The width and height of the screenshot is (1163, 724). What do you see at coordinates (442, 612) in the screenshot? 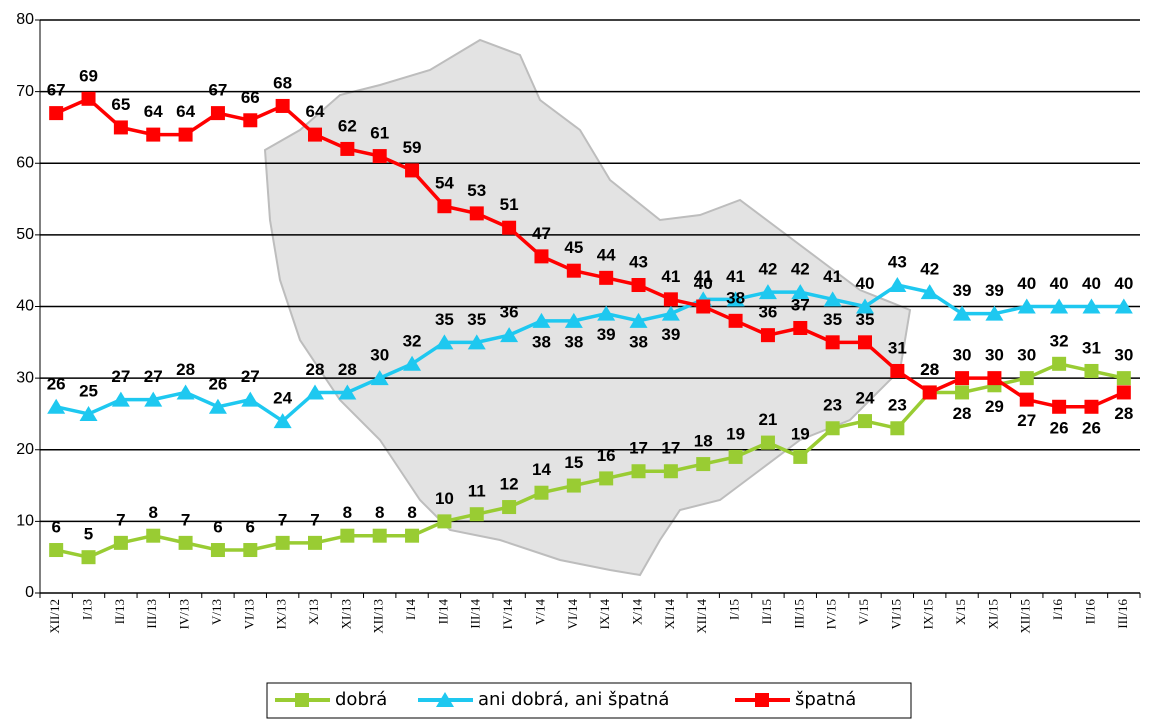
I see `x-tick-label: II/14` at bounding box center [442, 612].